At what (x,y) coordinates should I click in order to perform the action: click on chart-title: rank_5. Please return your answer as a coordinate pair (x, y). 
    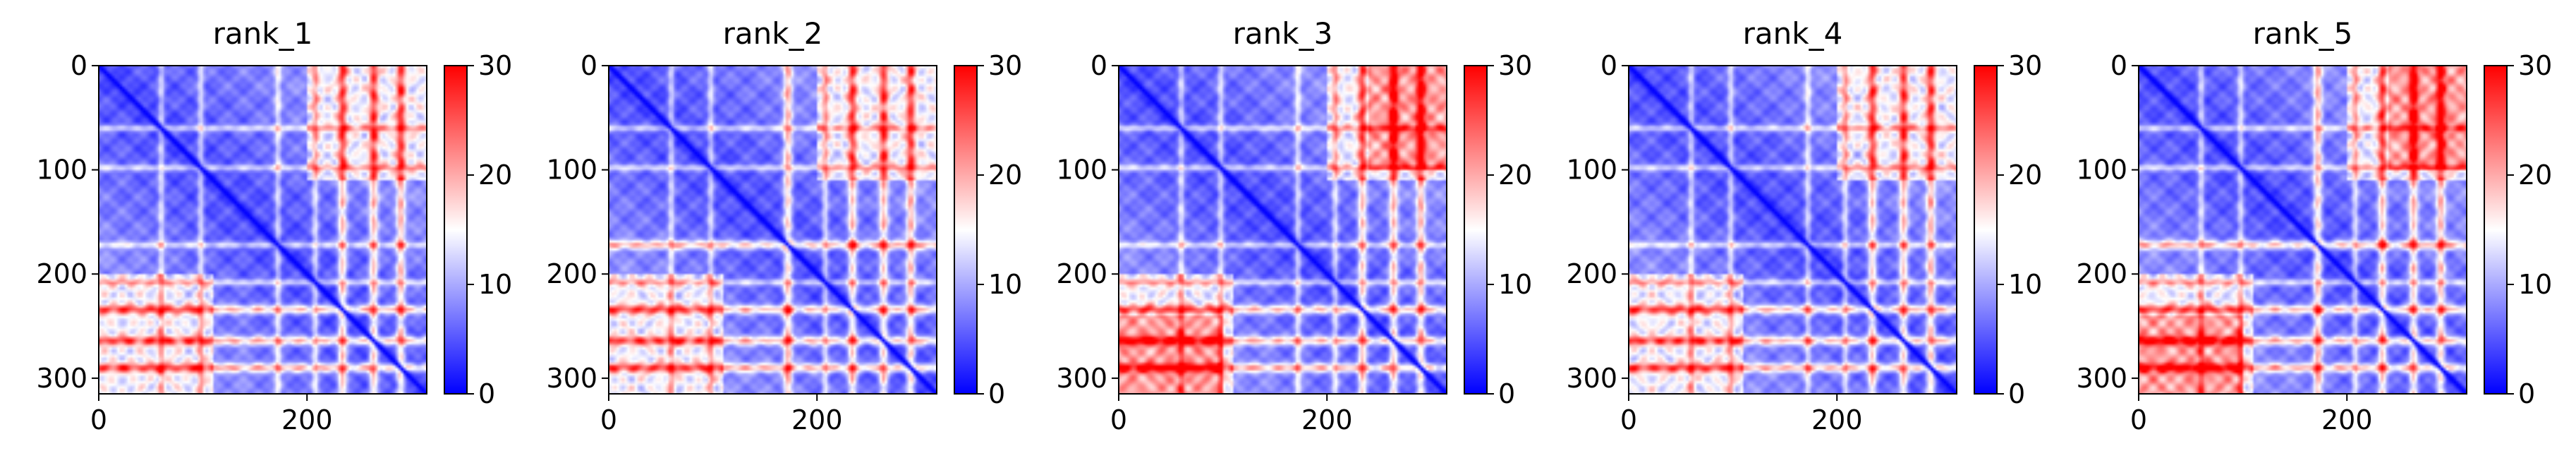
    Looking at the image, I should click on (2303, 33).